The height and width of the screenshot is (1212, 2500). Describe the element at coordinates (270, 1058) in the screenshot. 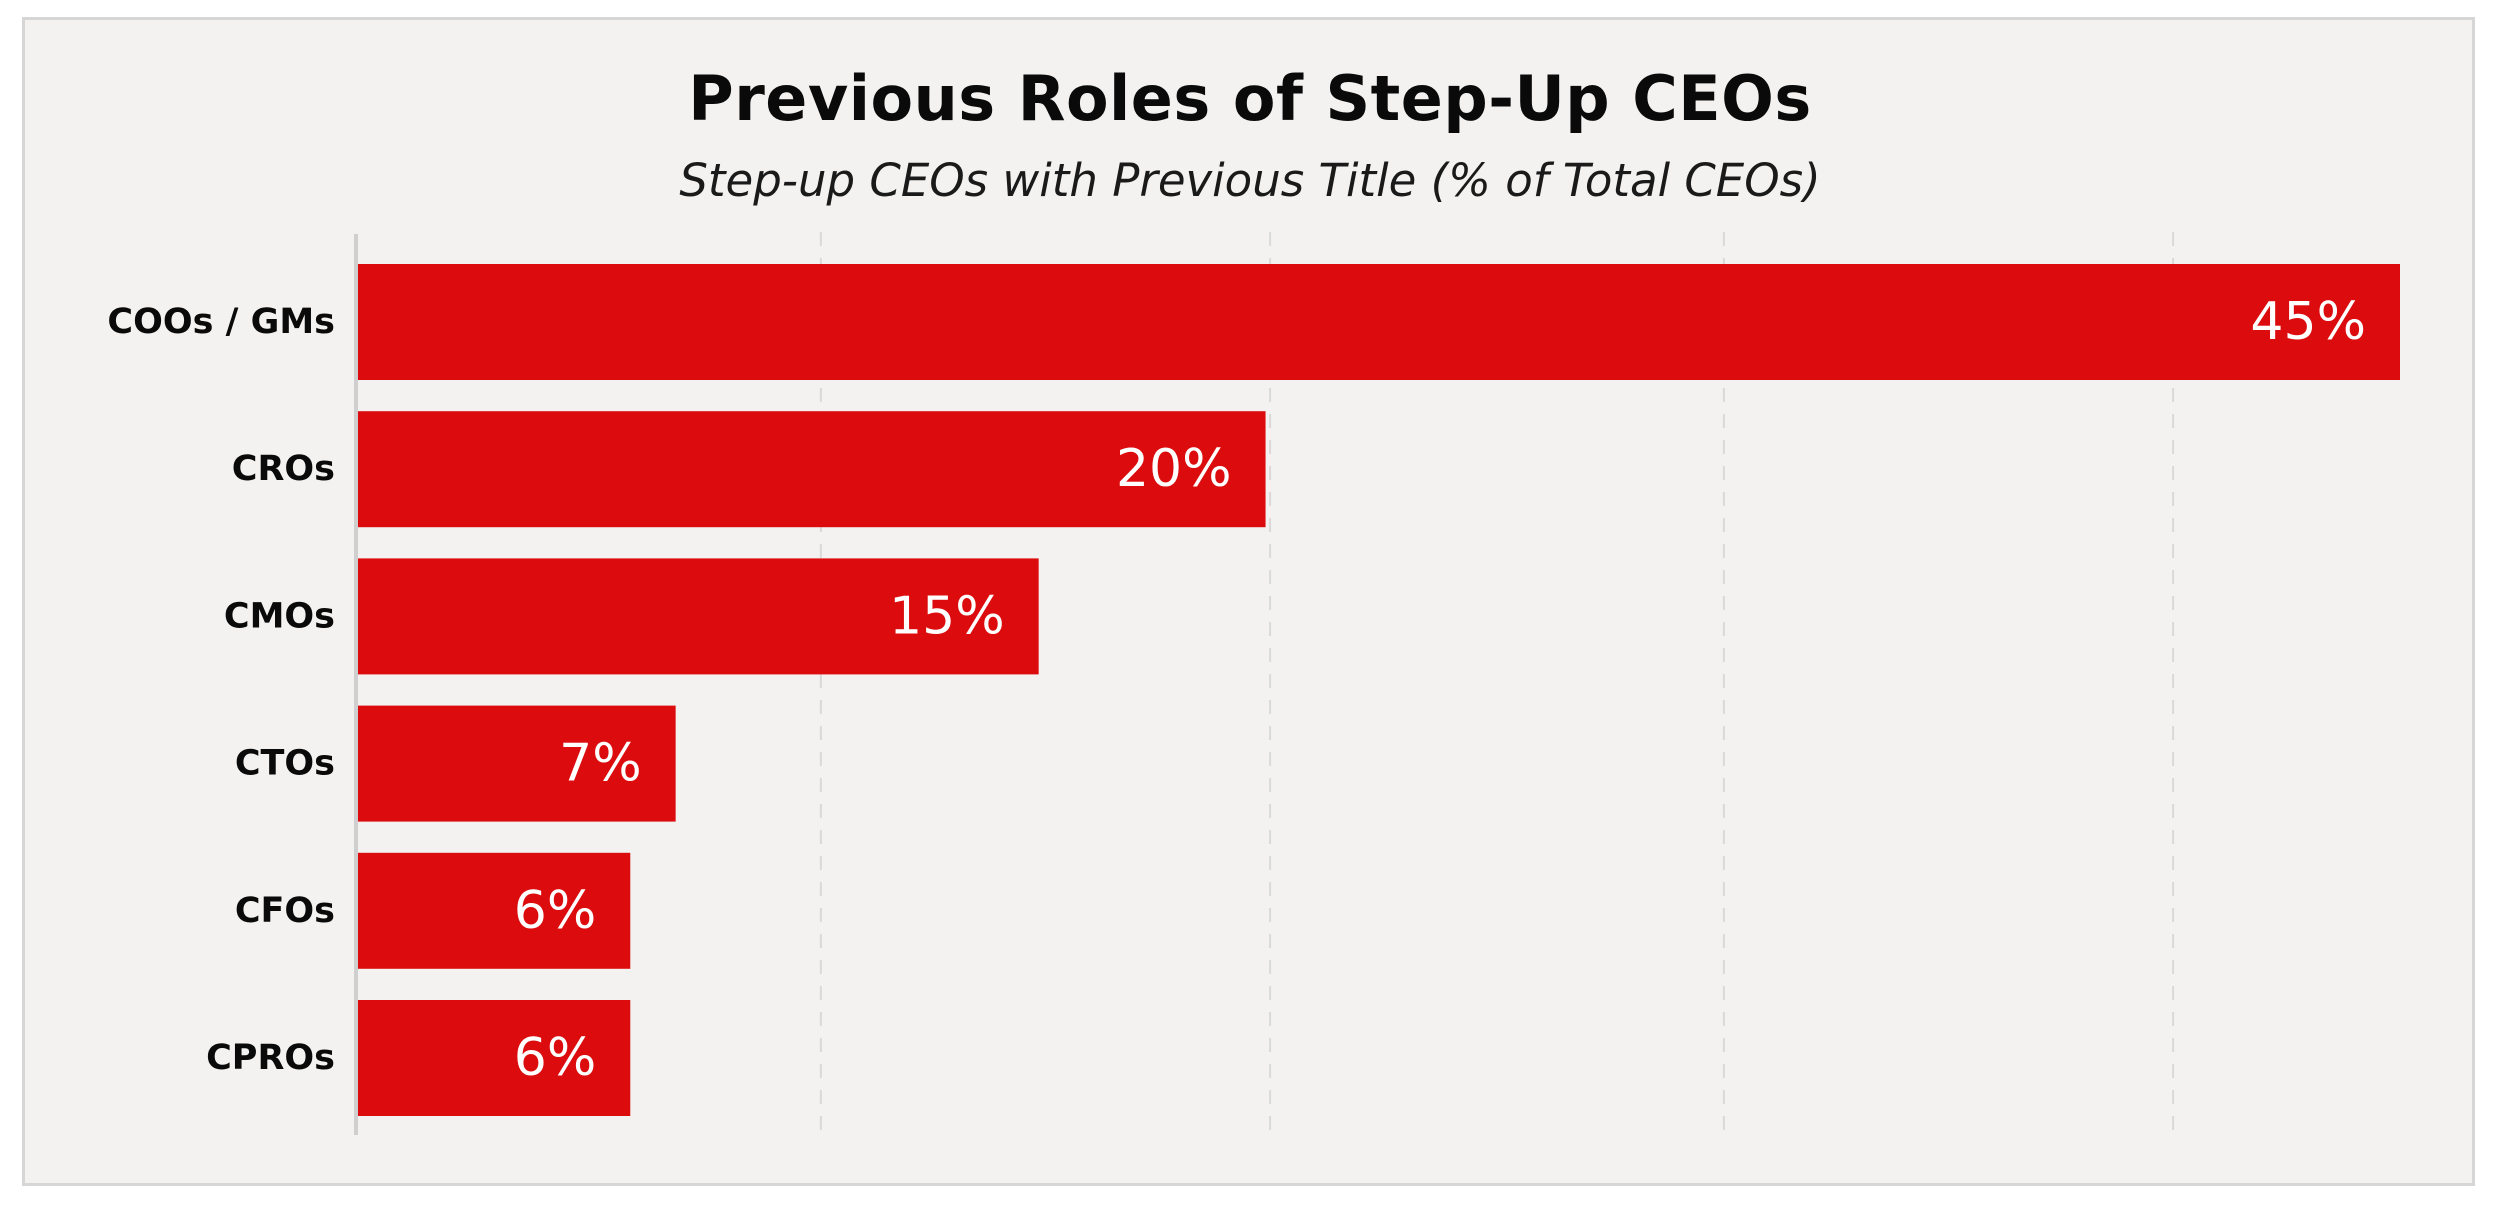

I see `category-label: CPROs` at that location.